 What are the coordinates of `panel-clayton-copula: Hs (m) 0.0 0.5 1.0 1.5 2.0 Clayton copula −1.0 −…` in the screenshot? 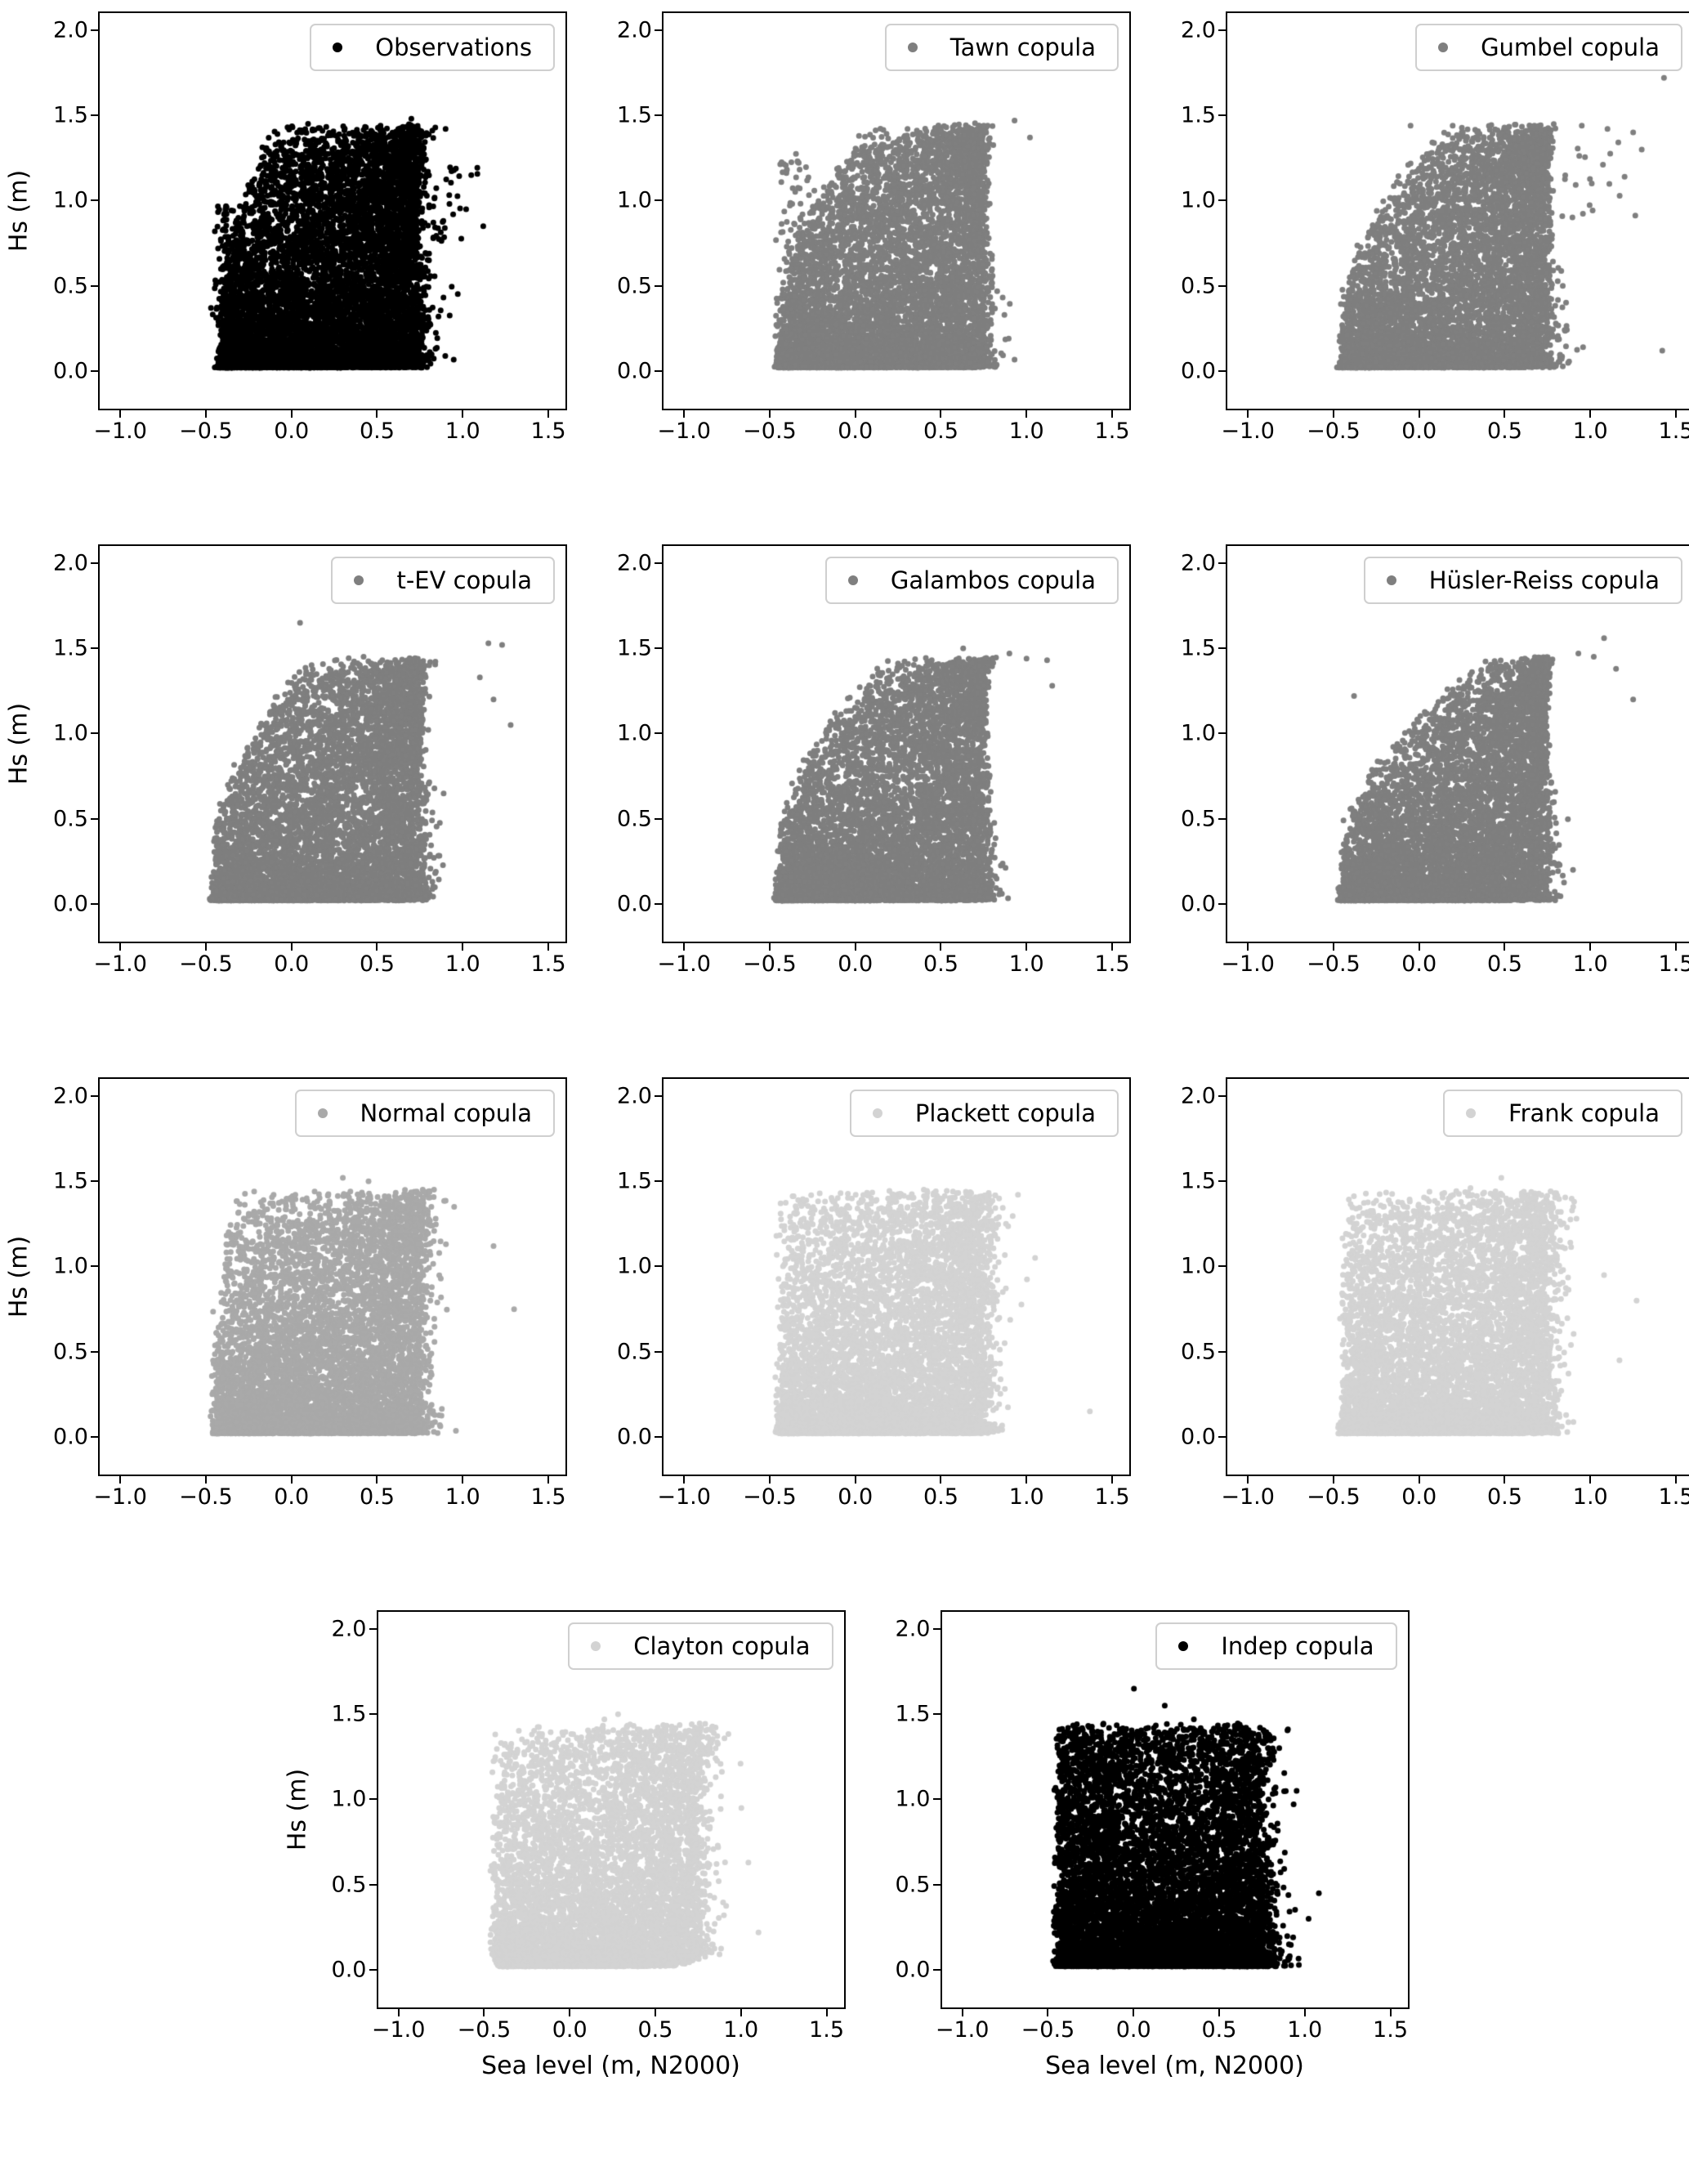 It's located at (563, 1849).